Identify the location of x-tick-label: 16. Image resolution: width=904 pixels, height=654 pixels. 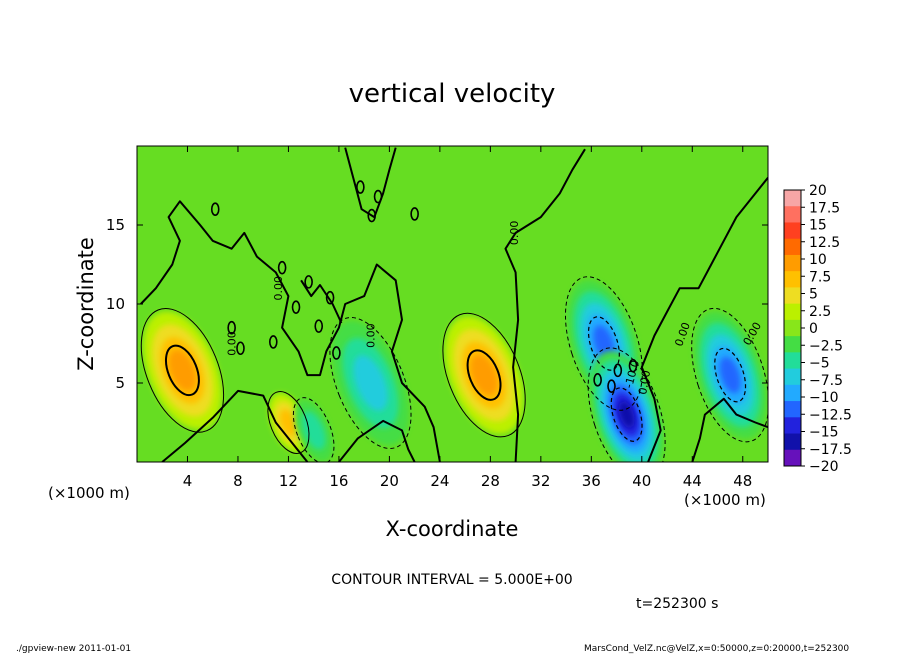
(338, 481).